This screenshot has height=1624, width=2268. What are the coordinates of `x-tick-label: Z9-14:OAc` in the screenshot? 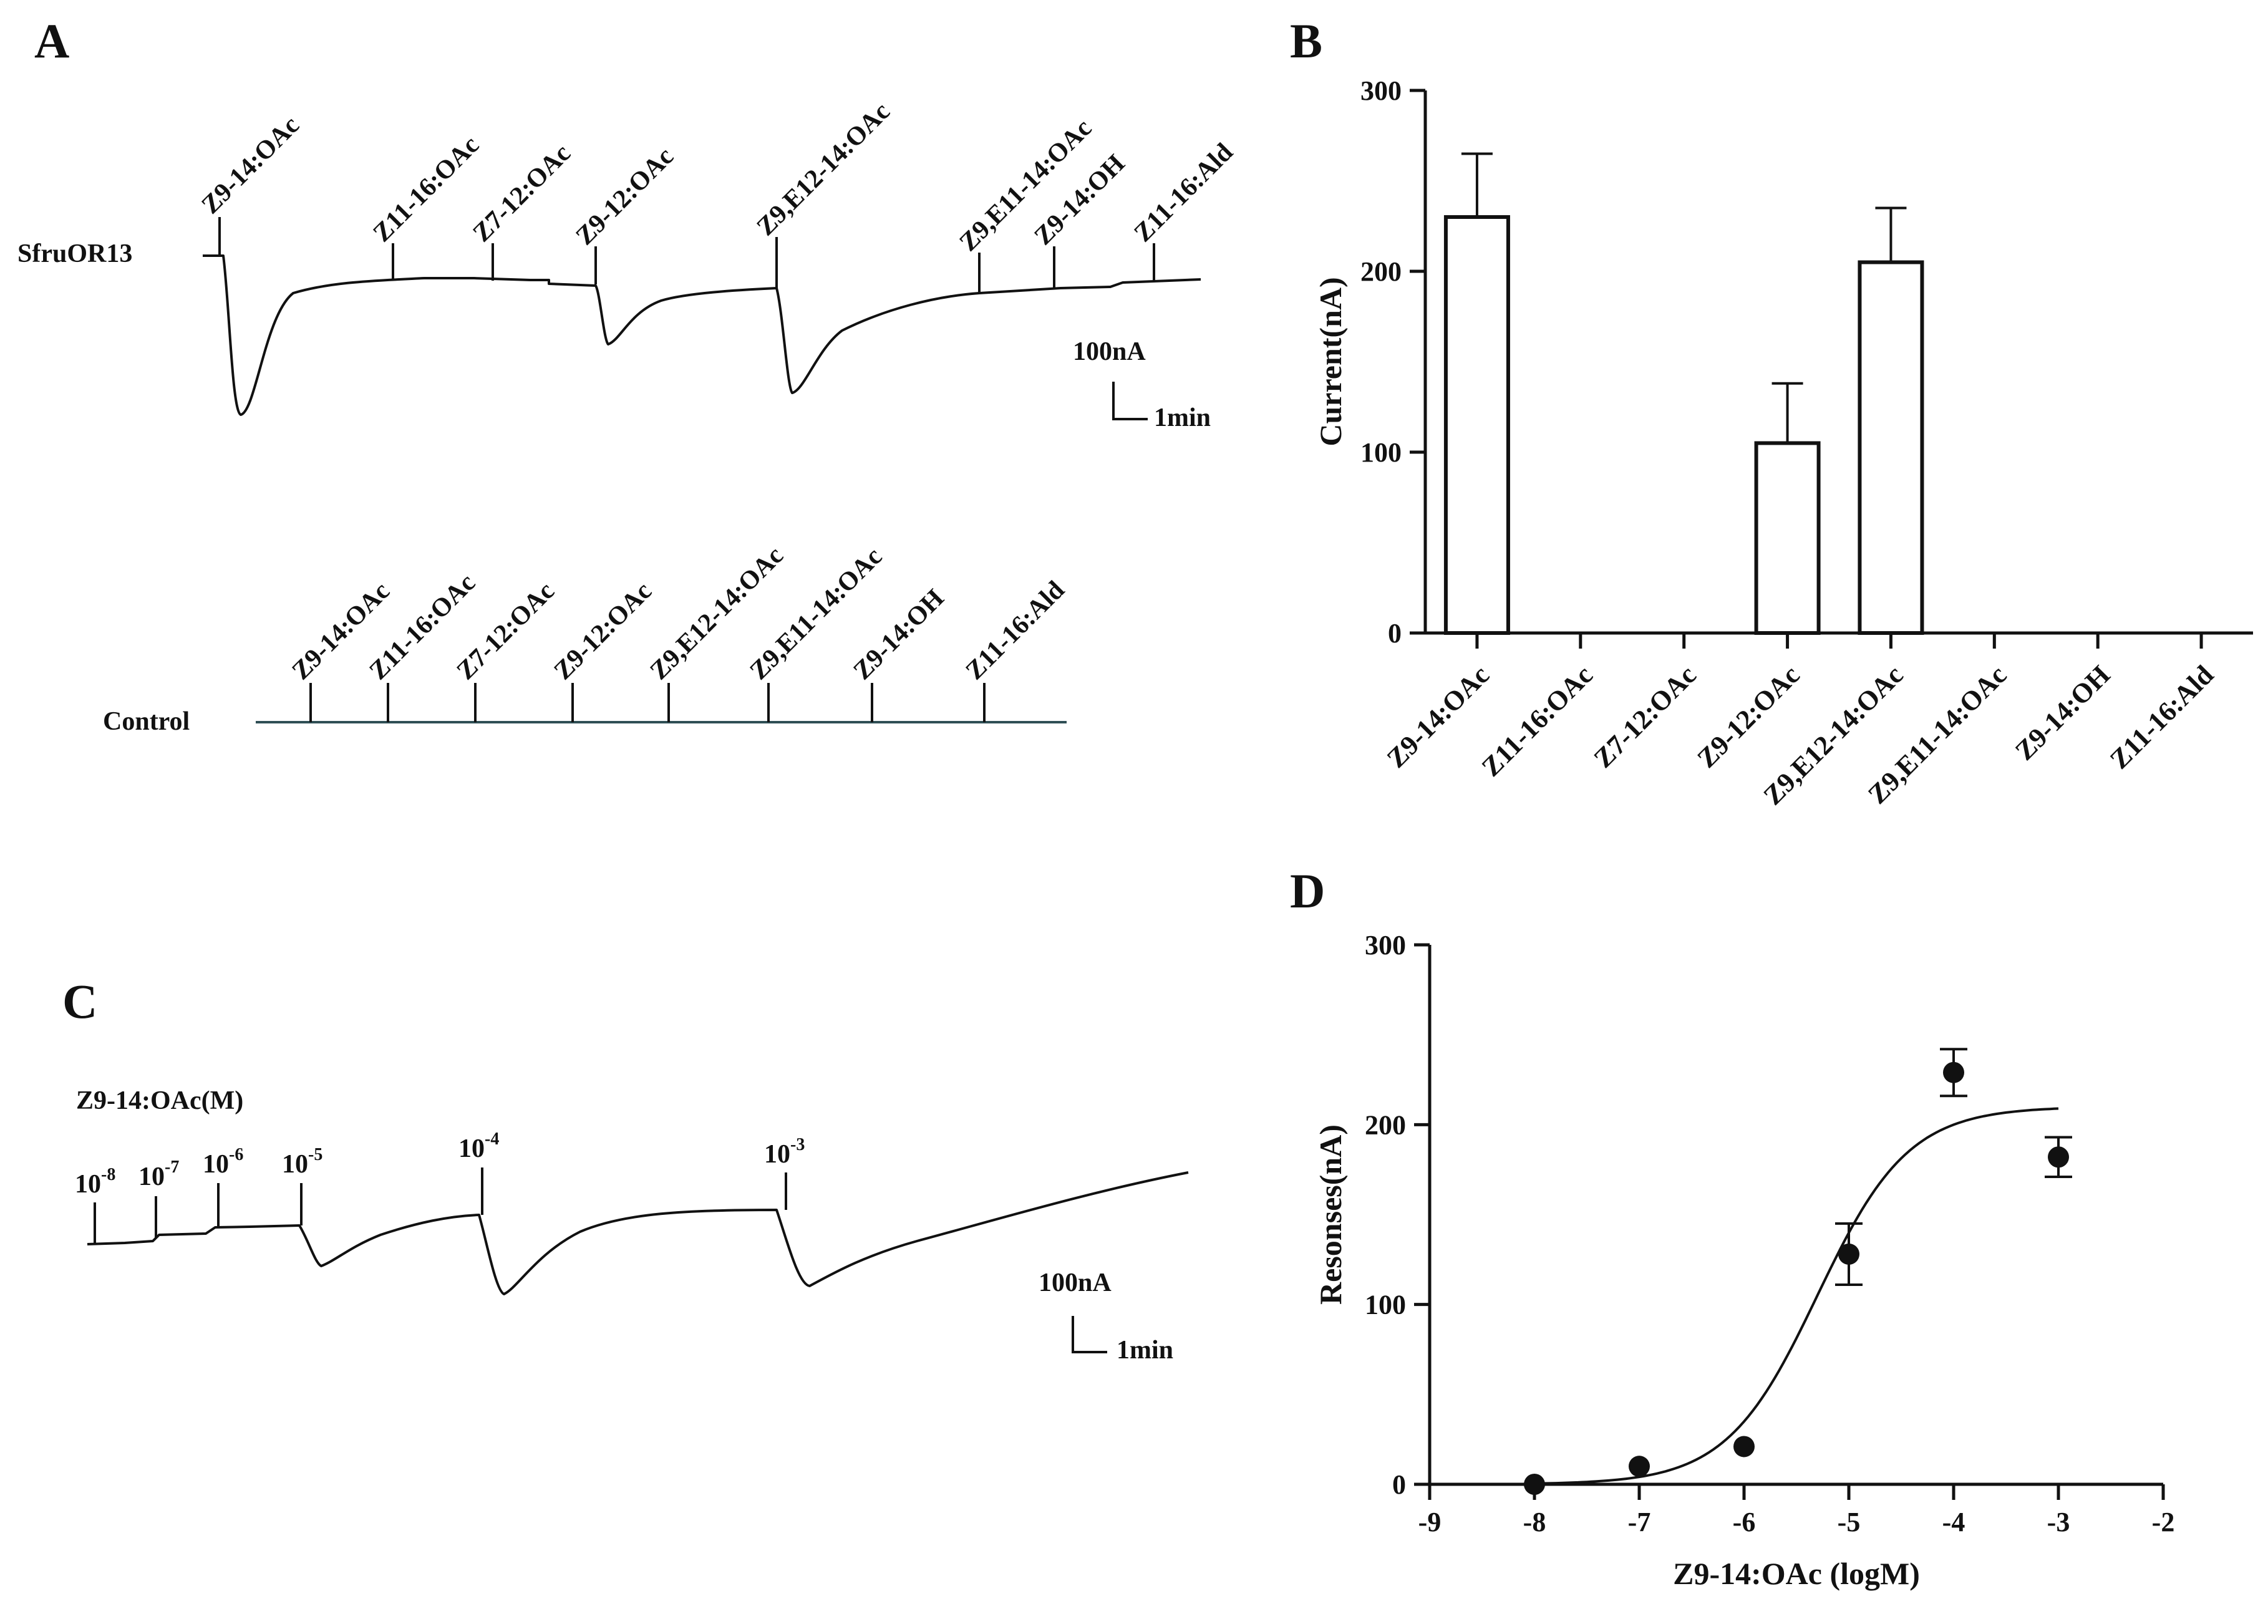 It's located at (1438, 716).